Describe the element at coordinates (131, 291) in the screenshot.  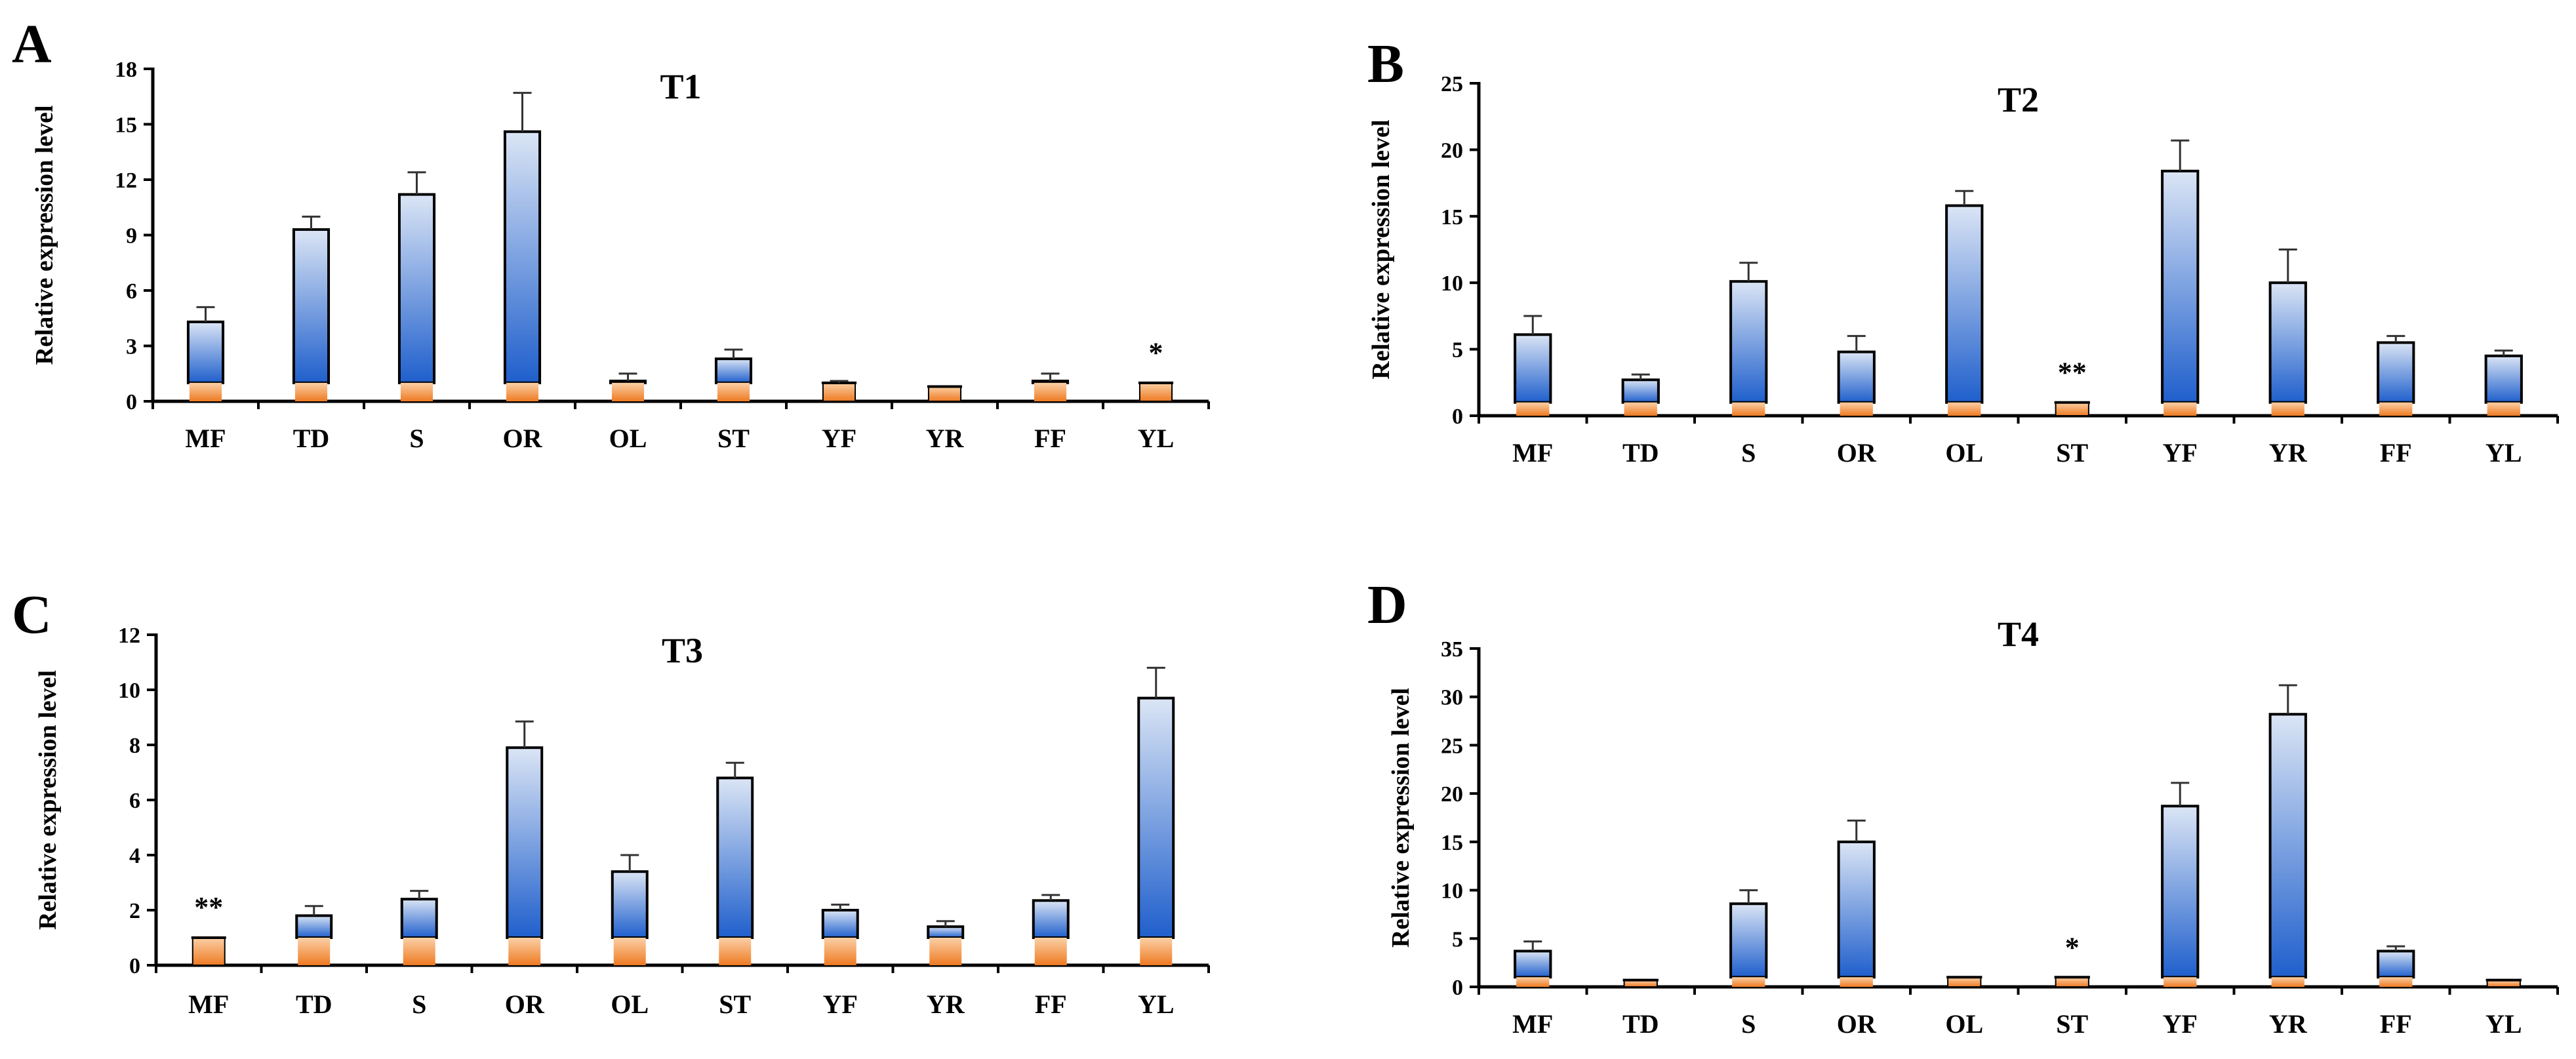
I see `y-tick-label: 6` at that location.